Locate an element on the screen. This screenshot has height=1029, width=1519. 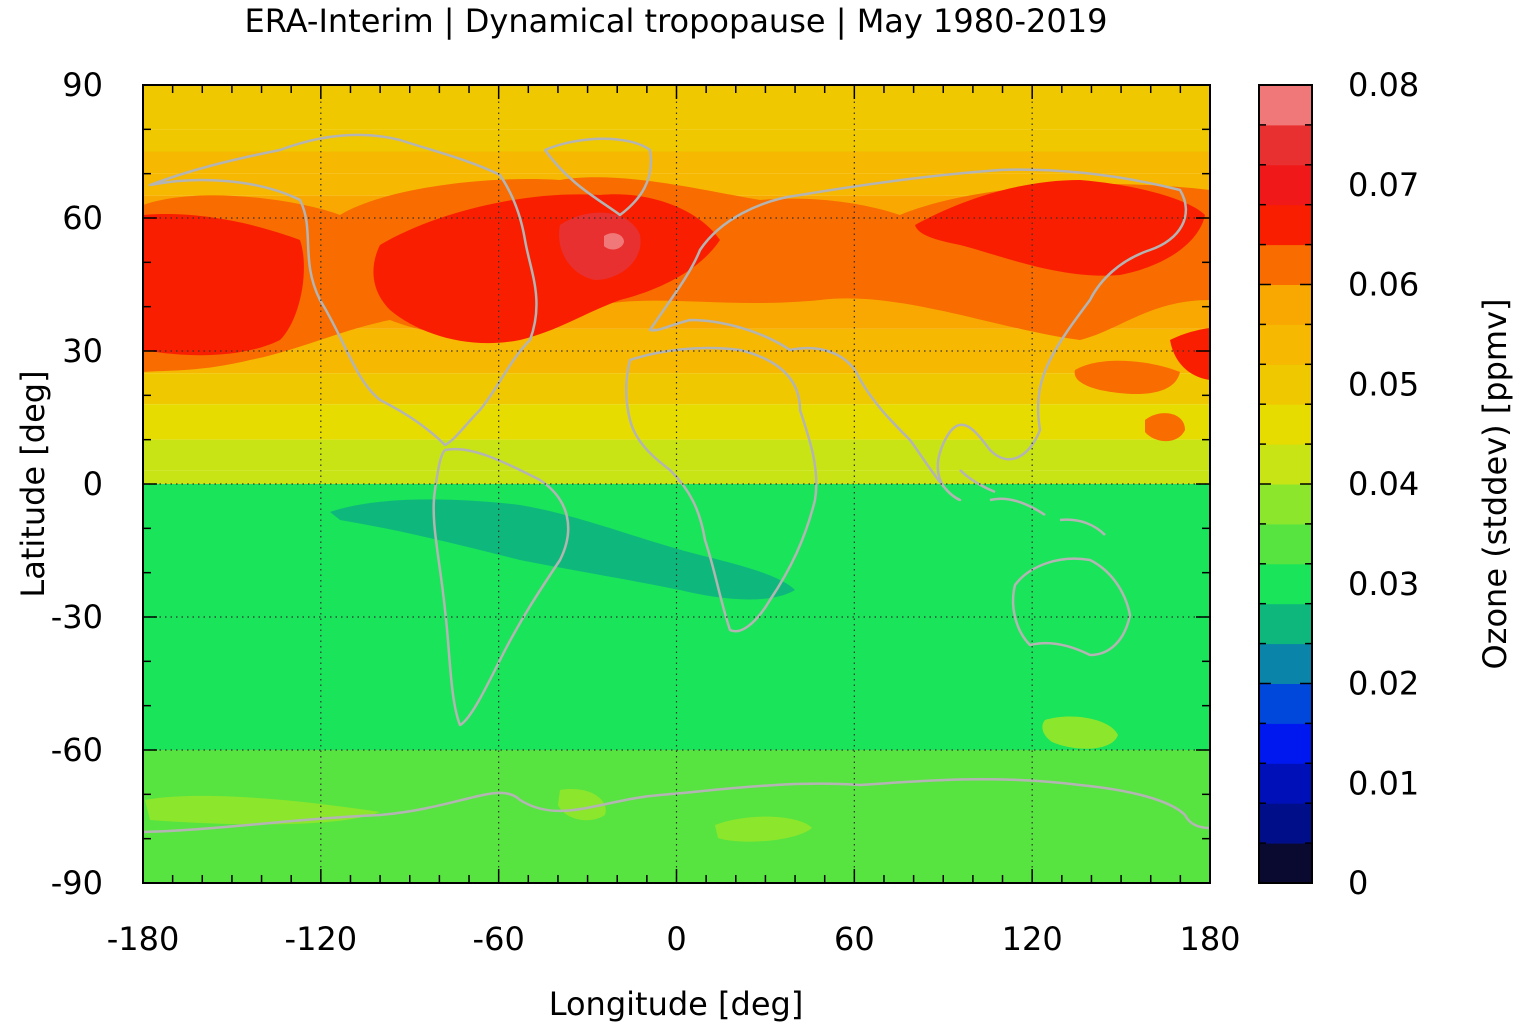
x-tick-label: -60 is located at coordinates (499, 939).